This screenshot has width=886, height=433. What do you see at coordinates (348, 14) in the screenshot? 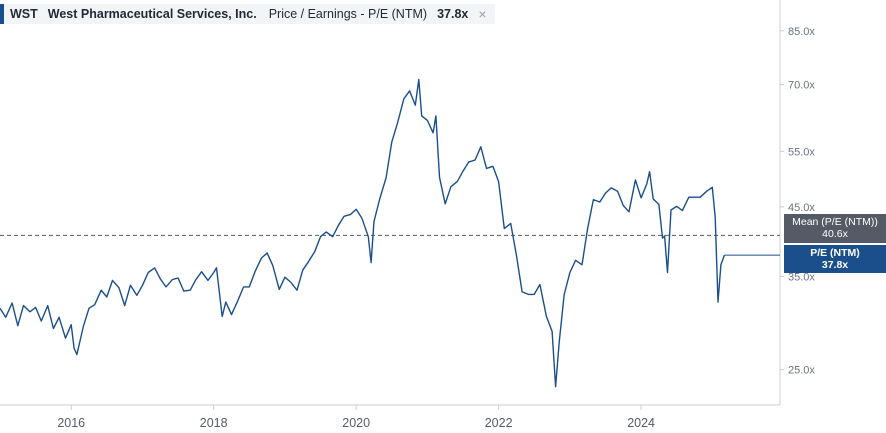
I see `metric-name: Price / Earnings - P/E (NTM)` at bounding box center [348, 14].